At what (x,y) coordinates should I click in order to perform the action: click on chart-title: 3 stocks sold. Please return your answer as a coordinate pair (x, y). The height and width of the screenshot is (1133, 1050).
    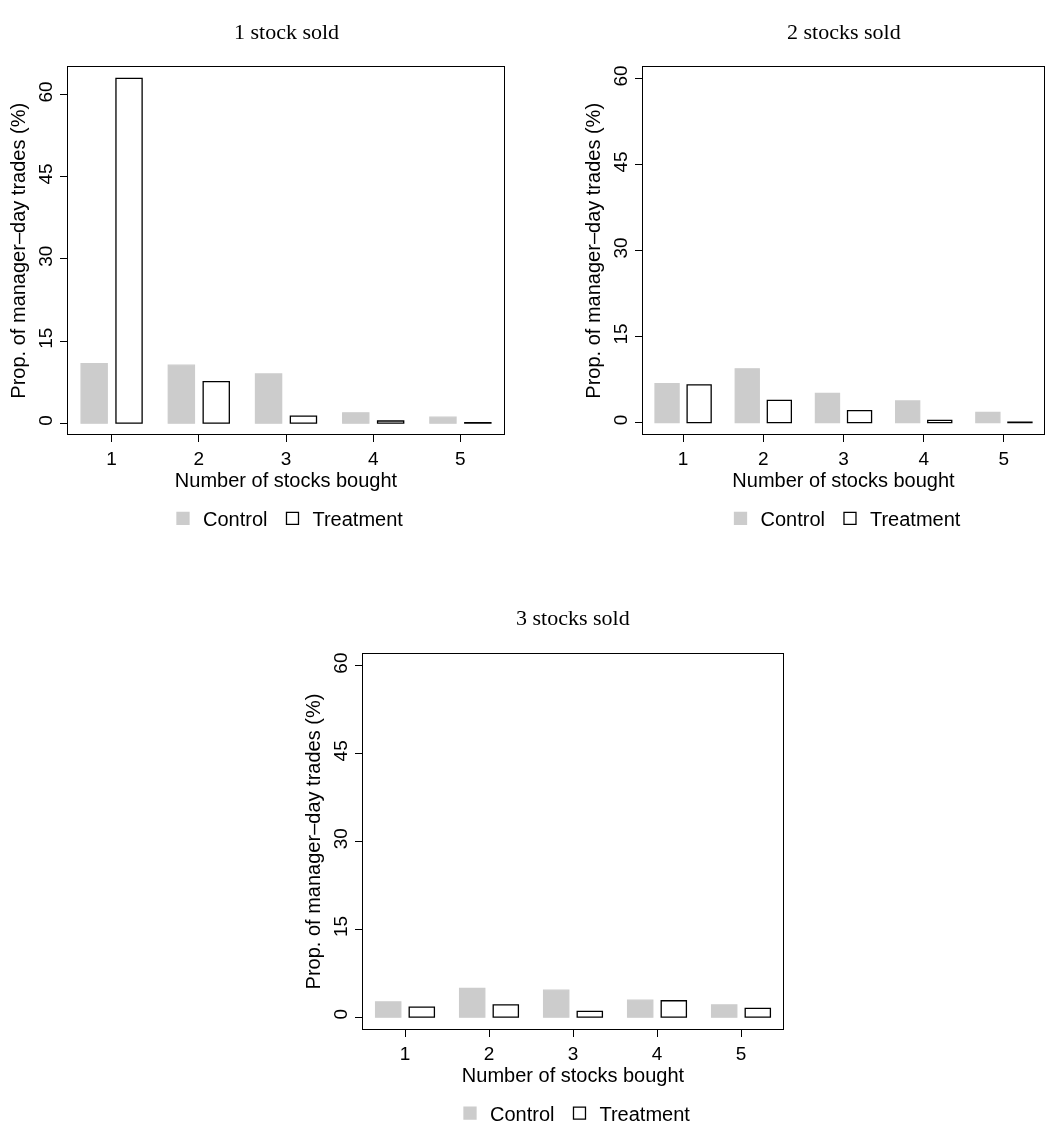
    Looking at the image, I should click on (573, 617).